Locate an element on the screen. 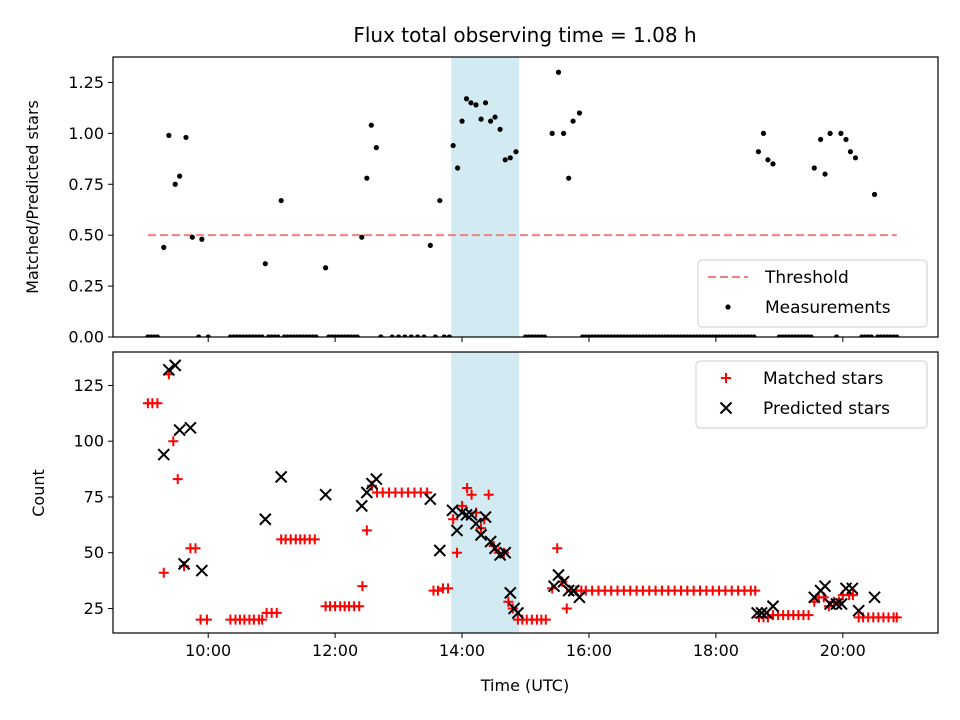 This screenshot has height=720, width=960. x-tick-label: 16:00 is located at coordinates (589, 650).